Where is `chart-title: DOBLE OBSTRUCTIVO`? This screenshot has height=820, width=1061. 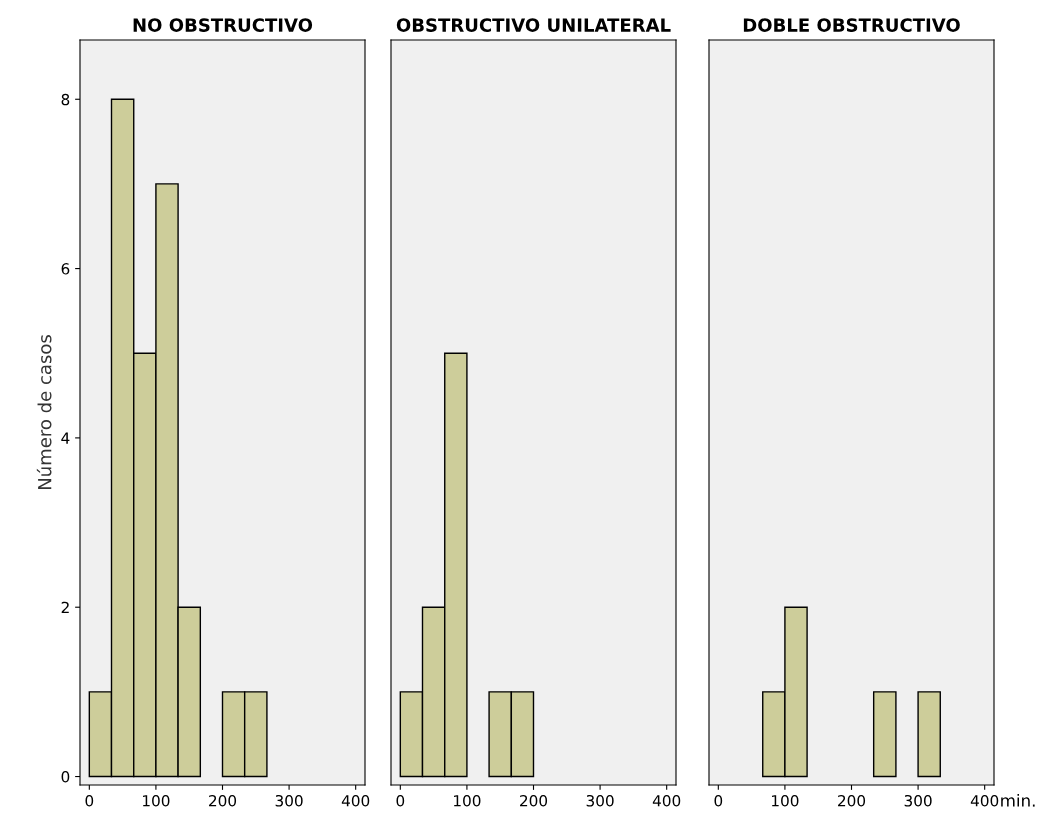 chart-title: DOBLE OBSTRUCTIVO is located at coordinates (851, 25).